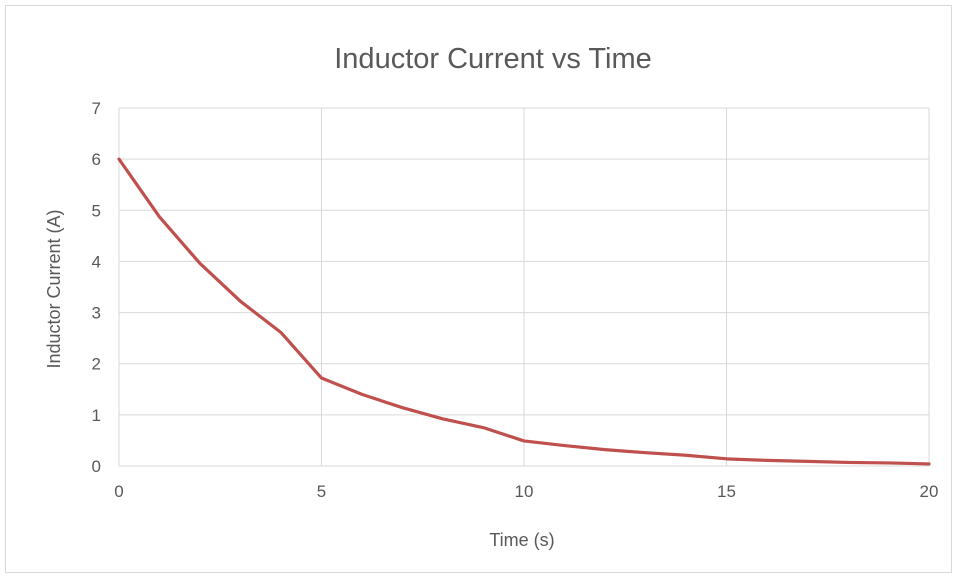 This screenshot has height=580, width=959. Describe the element at coordinates (96, 415) in the screenshot. I see `y-tick-label: 1` at that location.